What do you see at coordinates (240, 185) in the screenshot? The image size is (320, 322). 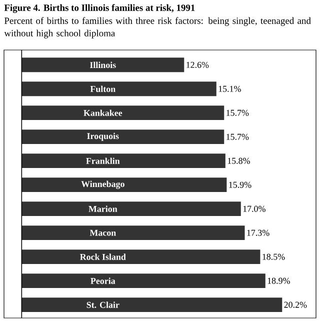 I see `data-label: 15.9%` at bounding box center [240, 185].